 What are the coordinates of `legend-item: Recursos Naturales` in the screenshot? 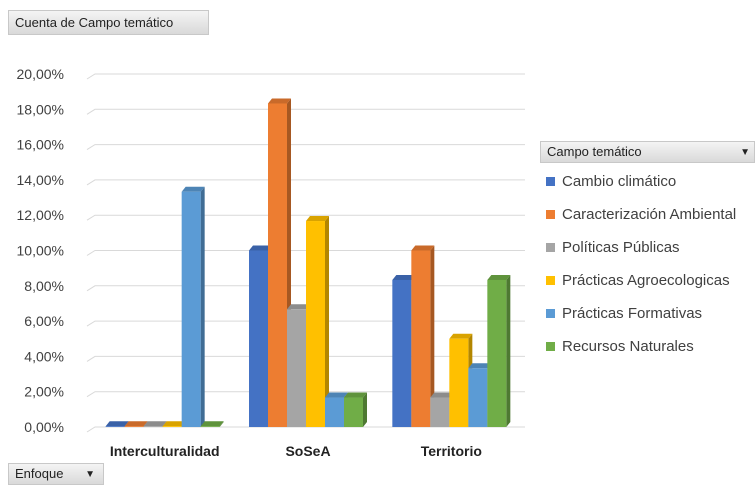 It's located at (641, 351).